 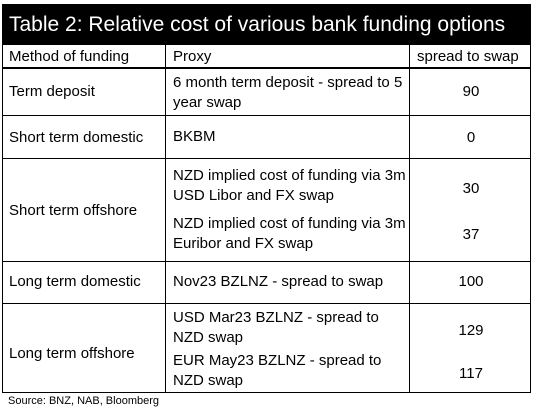 I want to click on spread-cell: 30, so click(x=471, y=188).